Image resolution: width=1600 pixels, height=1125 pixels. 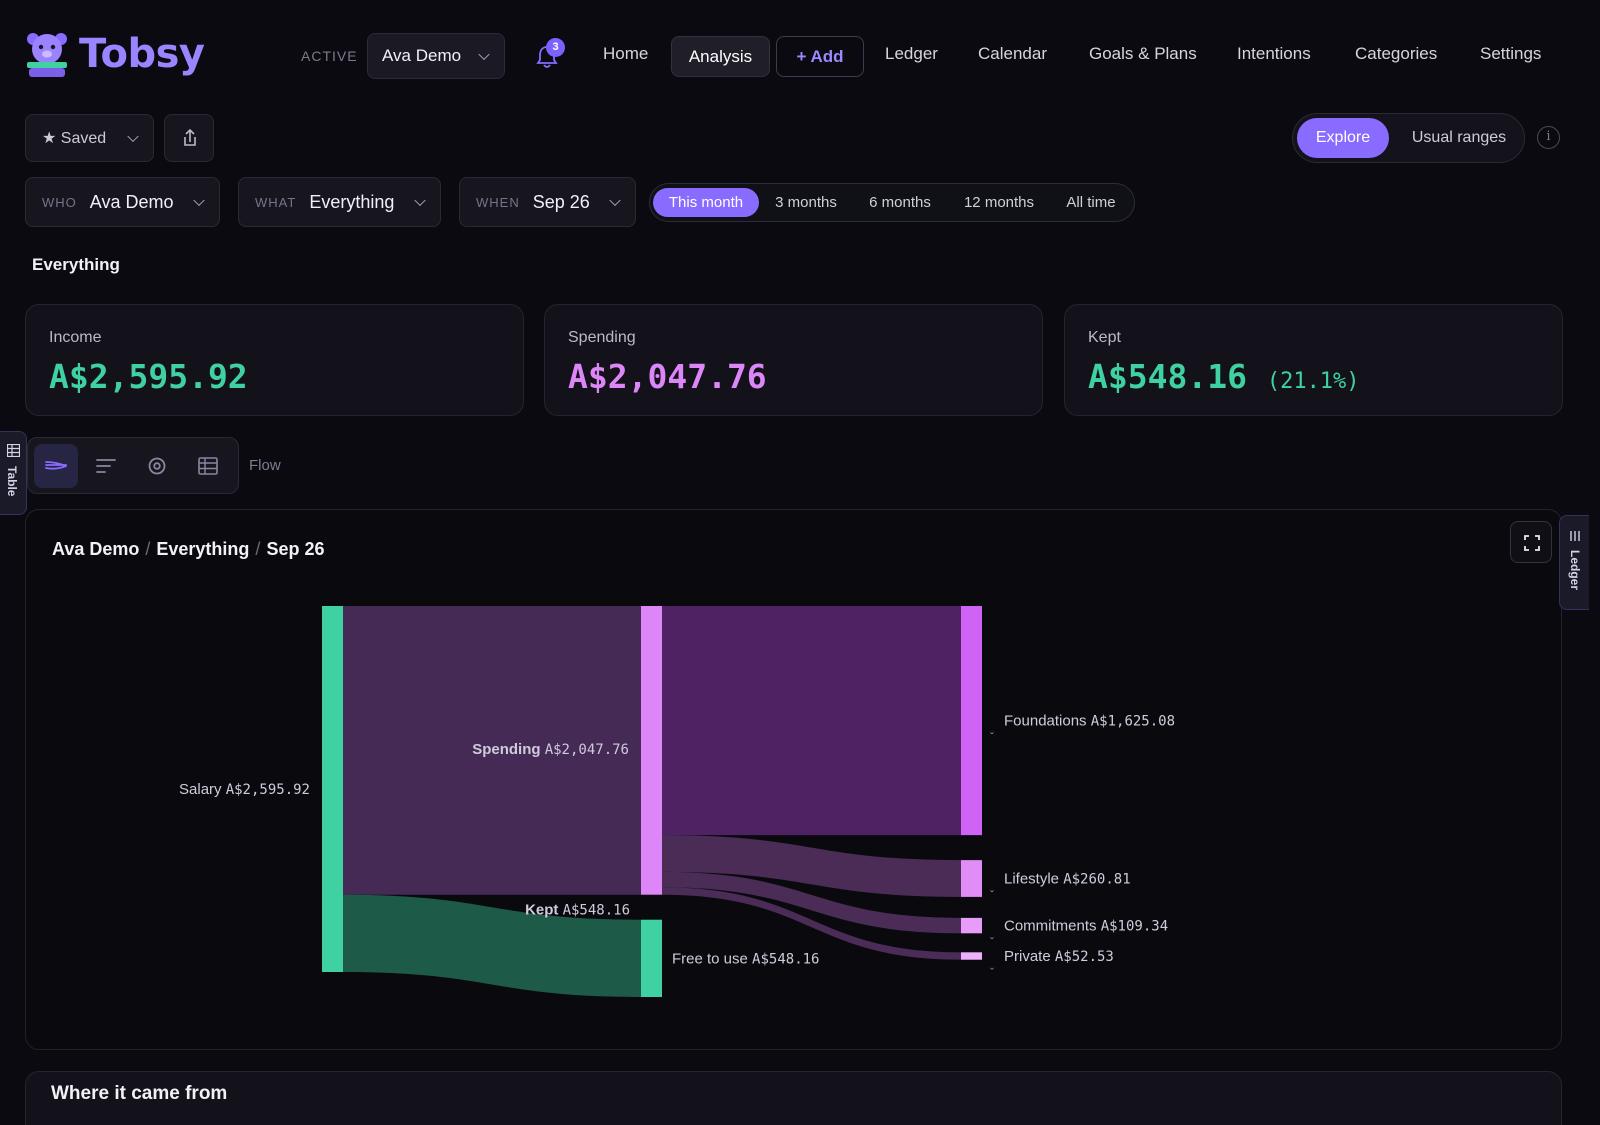 What do you see at coordinates (12, 481) in the screenshot?
I see `table-tab-label: Table` at bounding box center [12, 481].